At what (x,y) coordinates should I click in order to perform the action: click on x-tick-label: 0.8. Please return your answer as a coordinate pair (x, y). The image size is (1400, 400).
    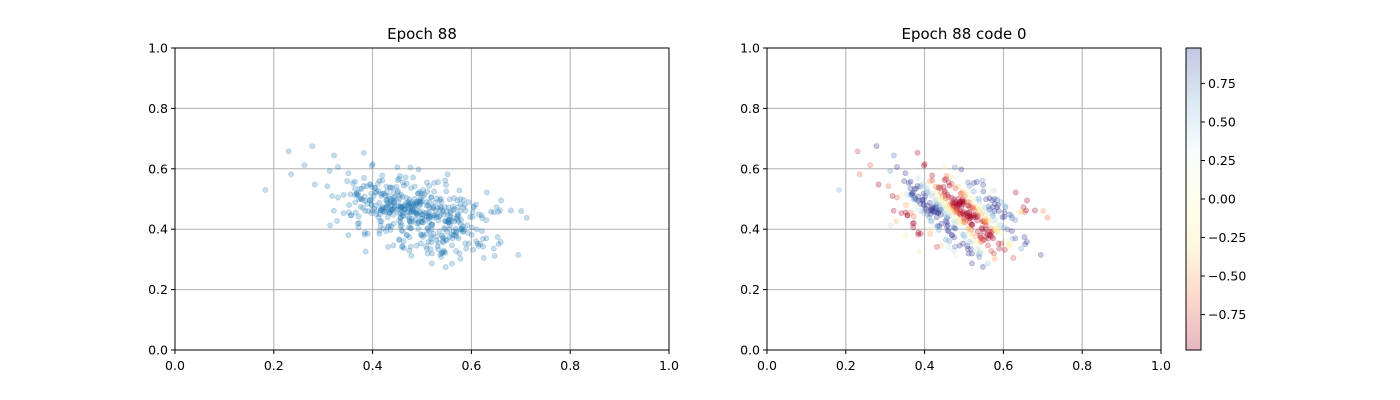
    Looking at the image, I should click on (570, 365).